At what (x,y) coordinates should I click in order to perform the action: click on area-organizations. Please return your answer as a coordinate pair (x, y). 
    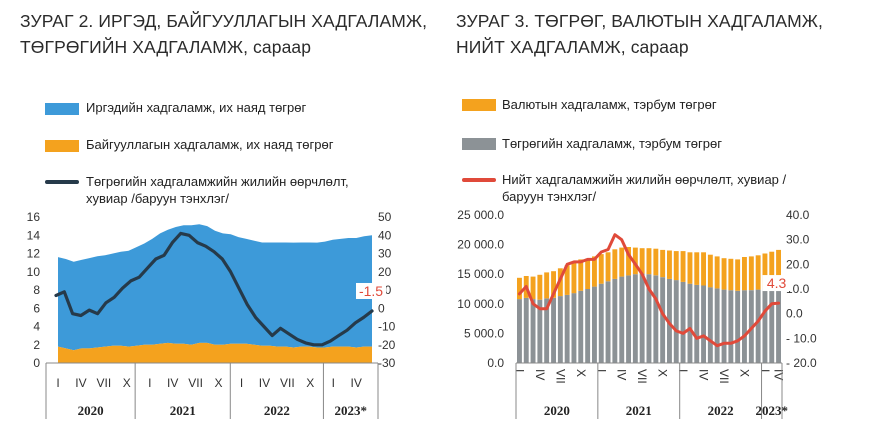
    Looking at the image, I should click on (215, 352).